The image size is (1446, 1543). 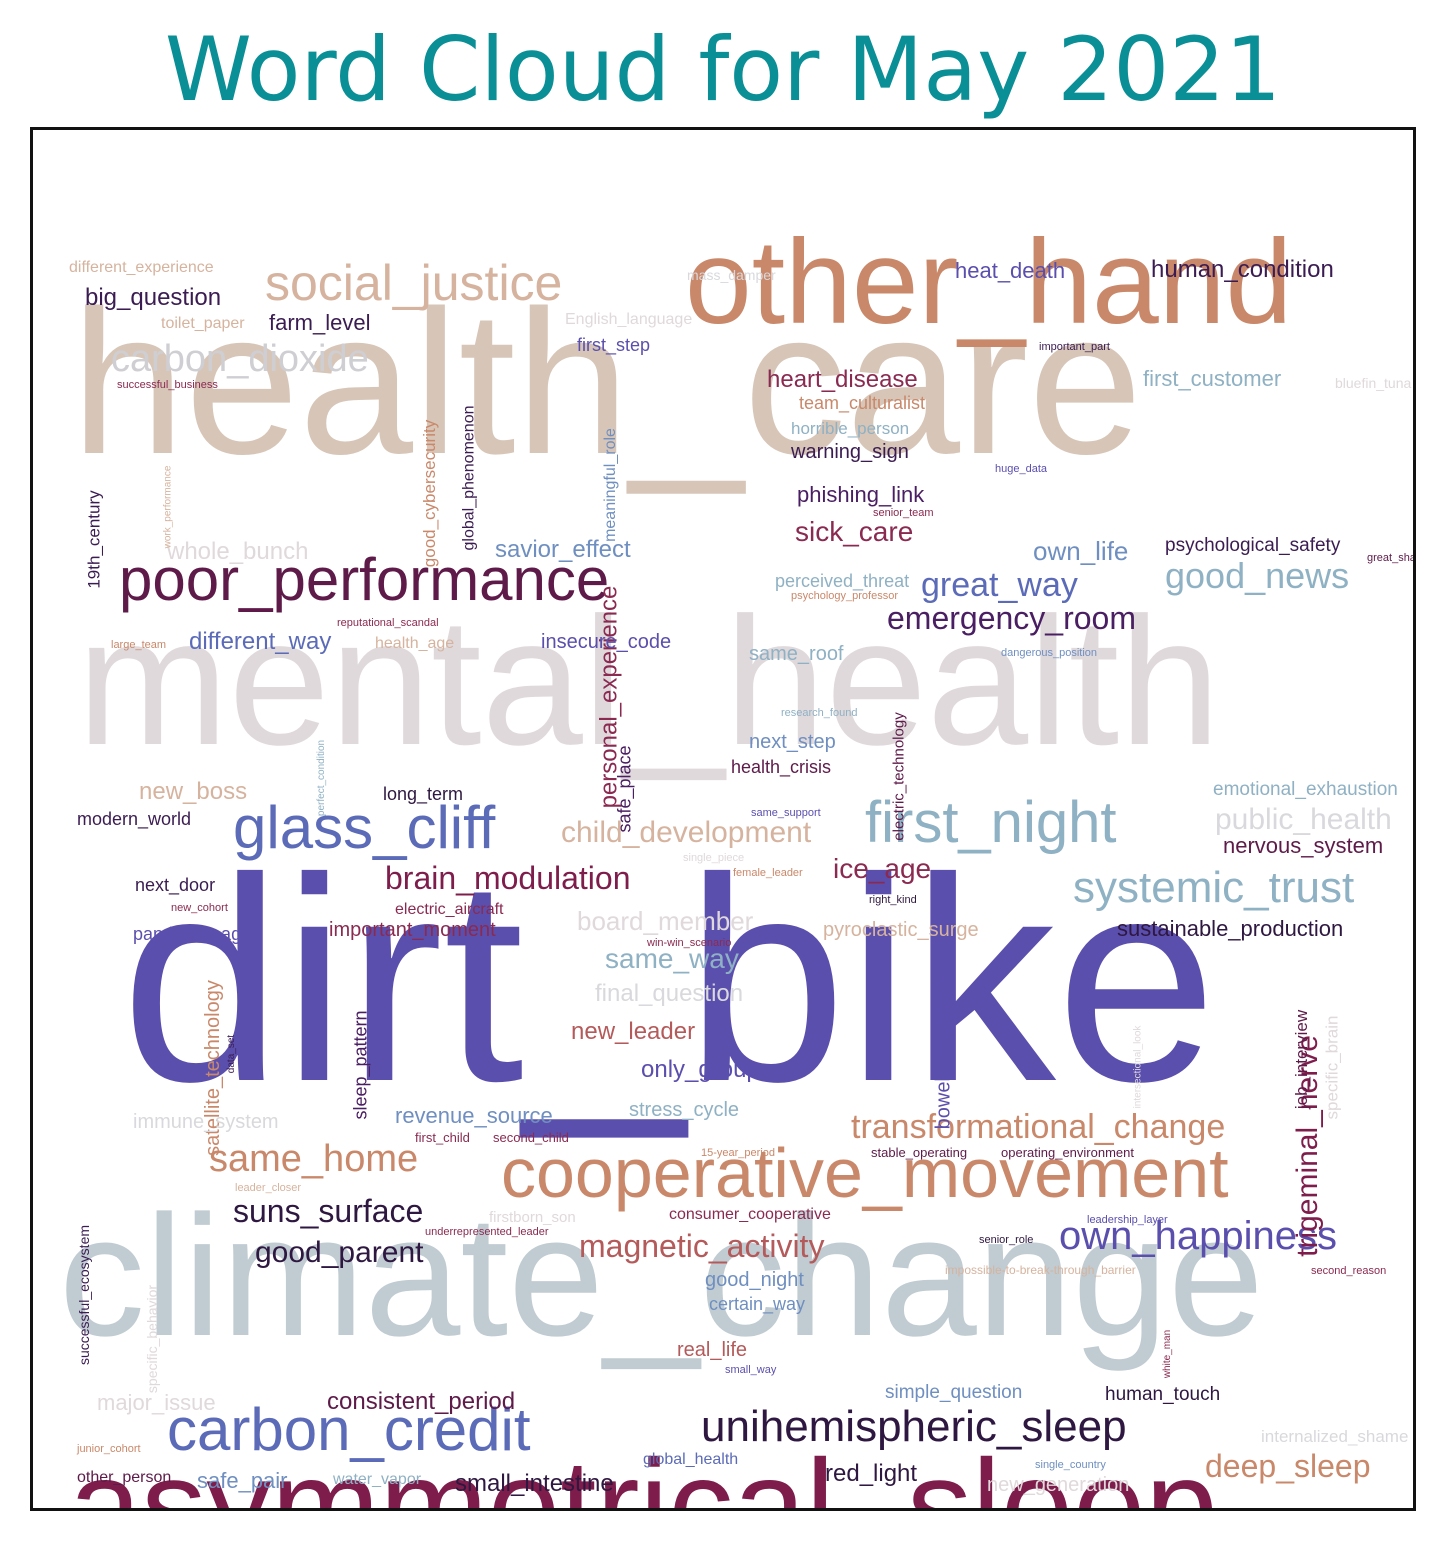 What do you see at coordinates (1302, 1059) in the screenshot?
I see `word-job-interview: job_interview` at bounding box center [1302, 1059].